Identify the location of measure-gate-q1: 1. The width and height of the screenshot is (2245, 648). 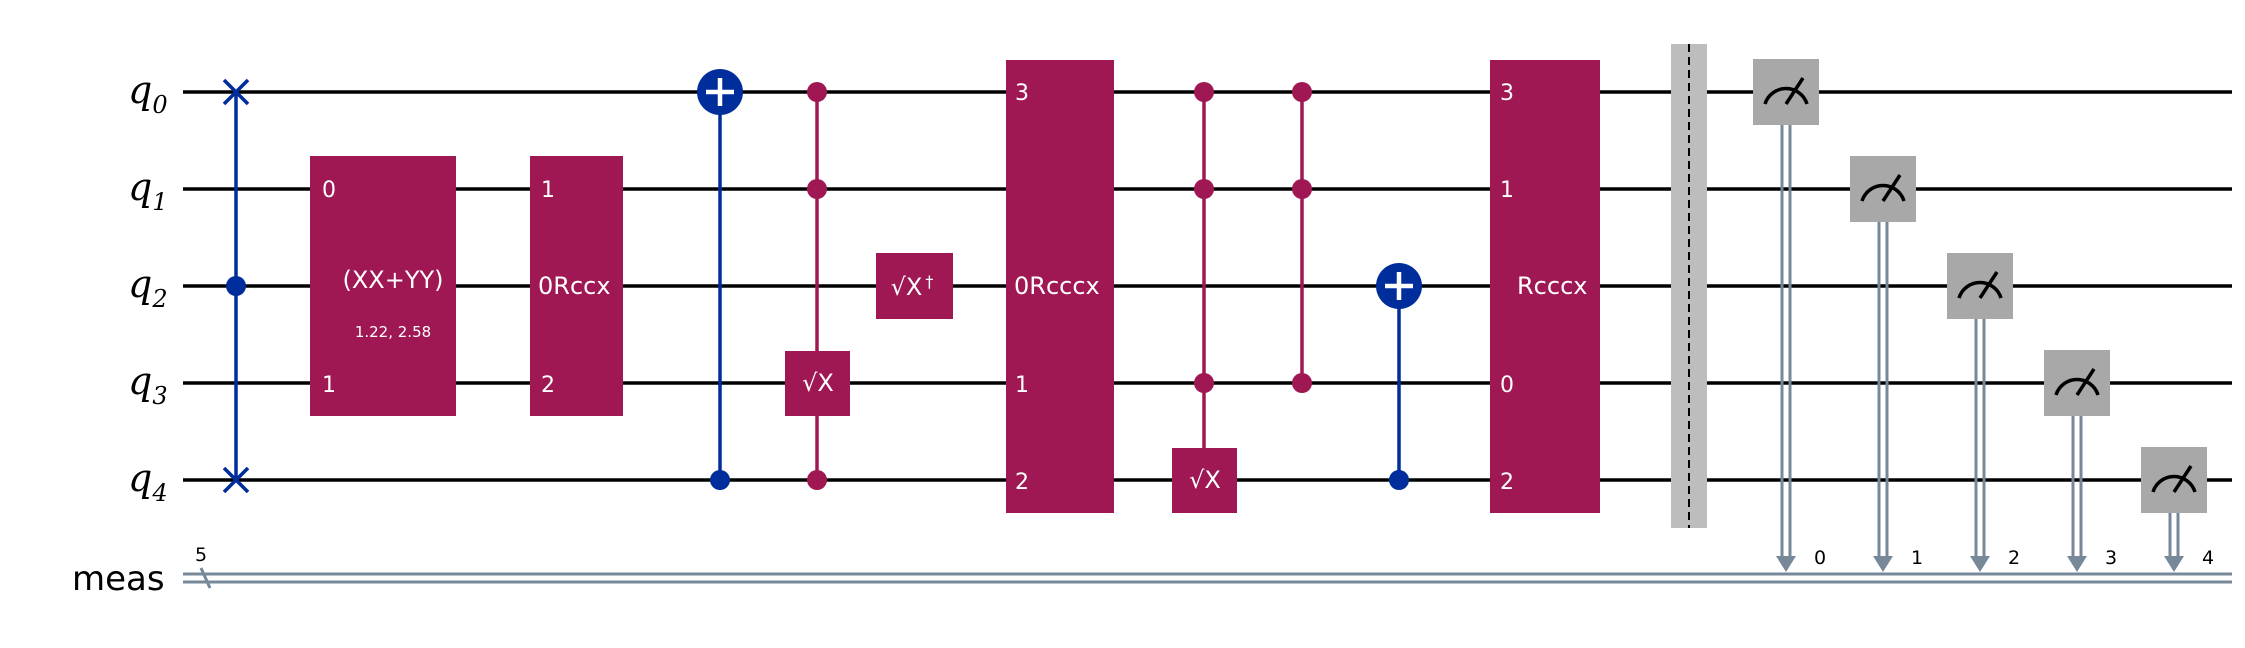
(1886, 364).